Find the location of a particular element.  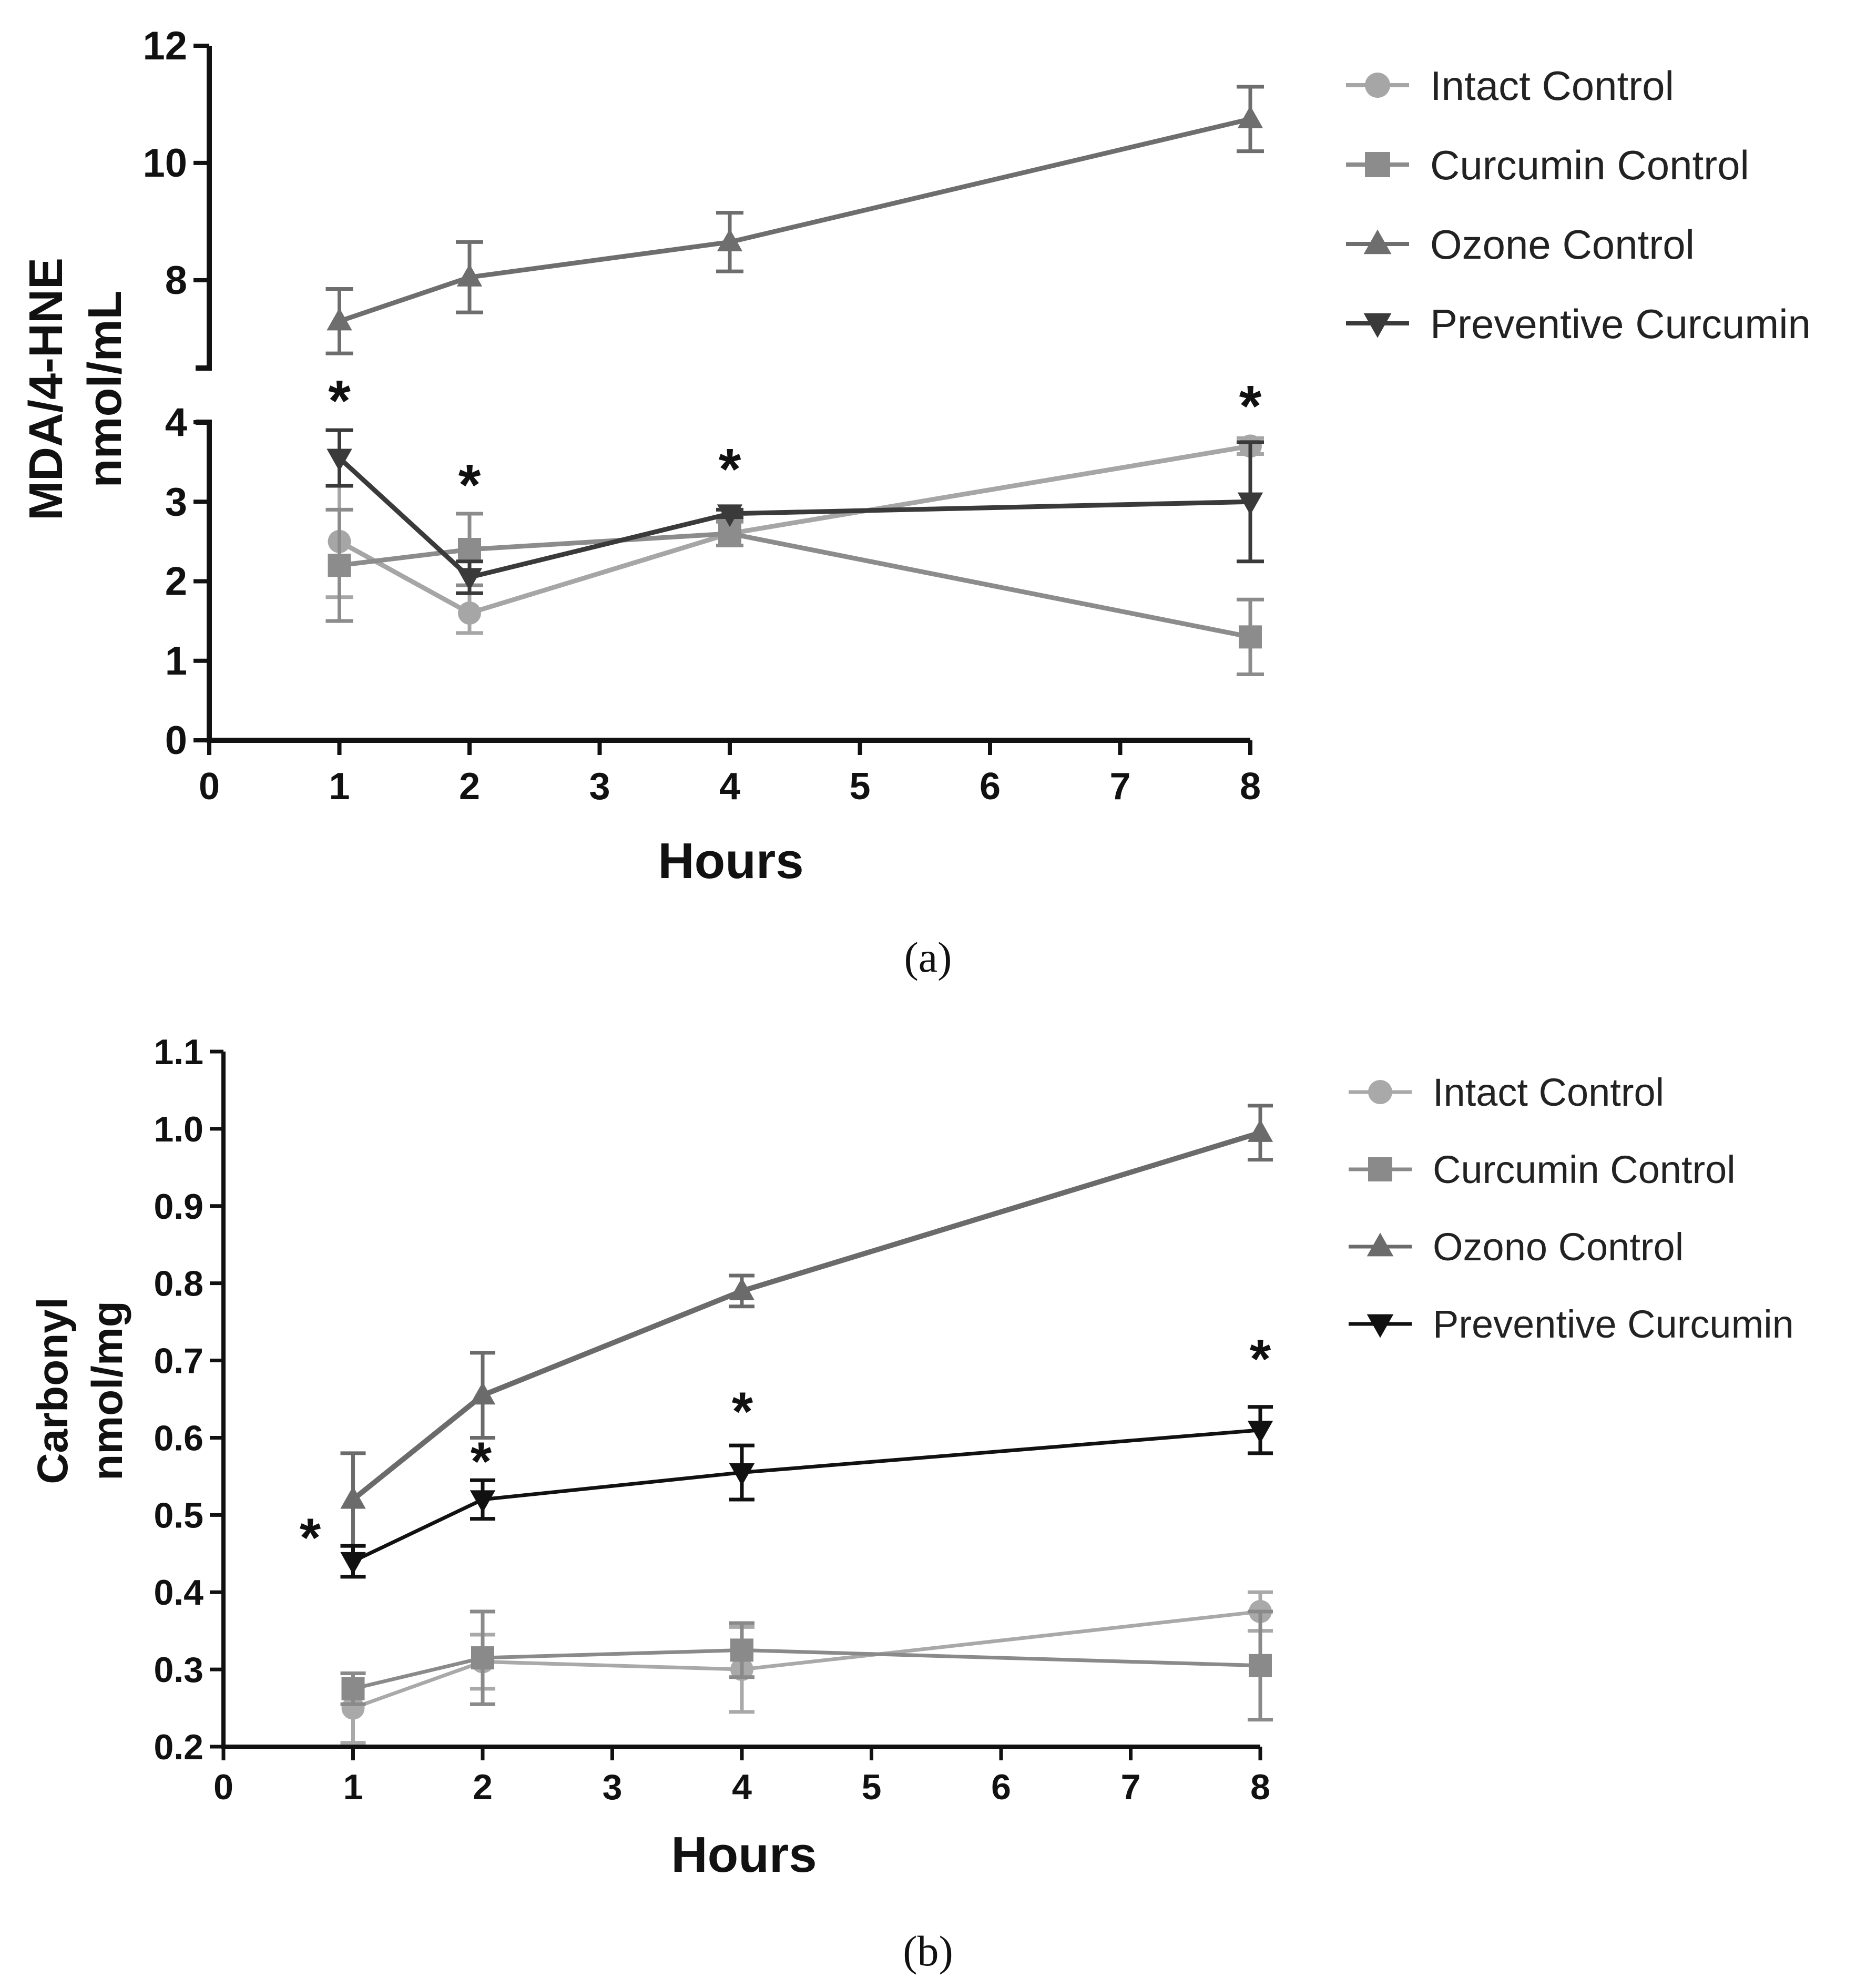

panel-b-significance-star-2: * is located at coordinates (481, 1462).